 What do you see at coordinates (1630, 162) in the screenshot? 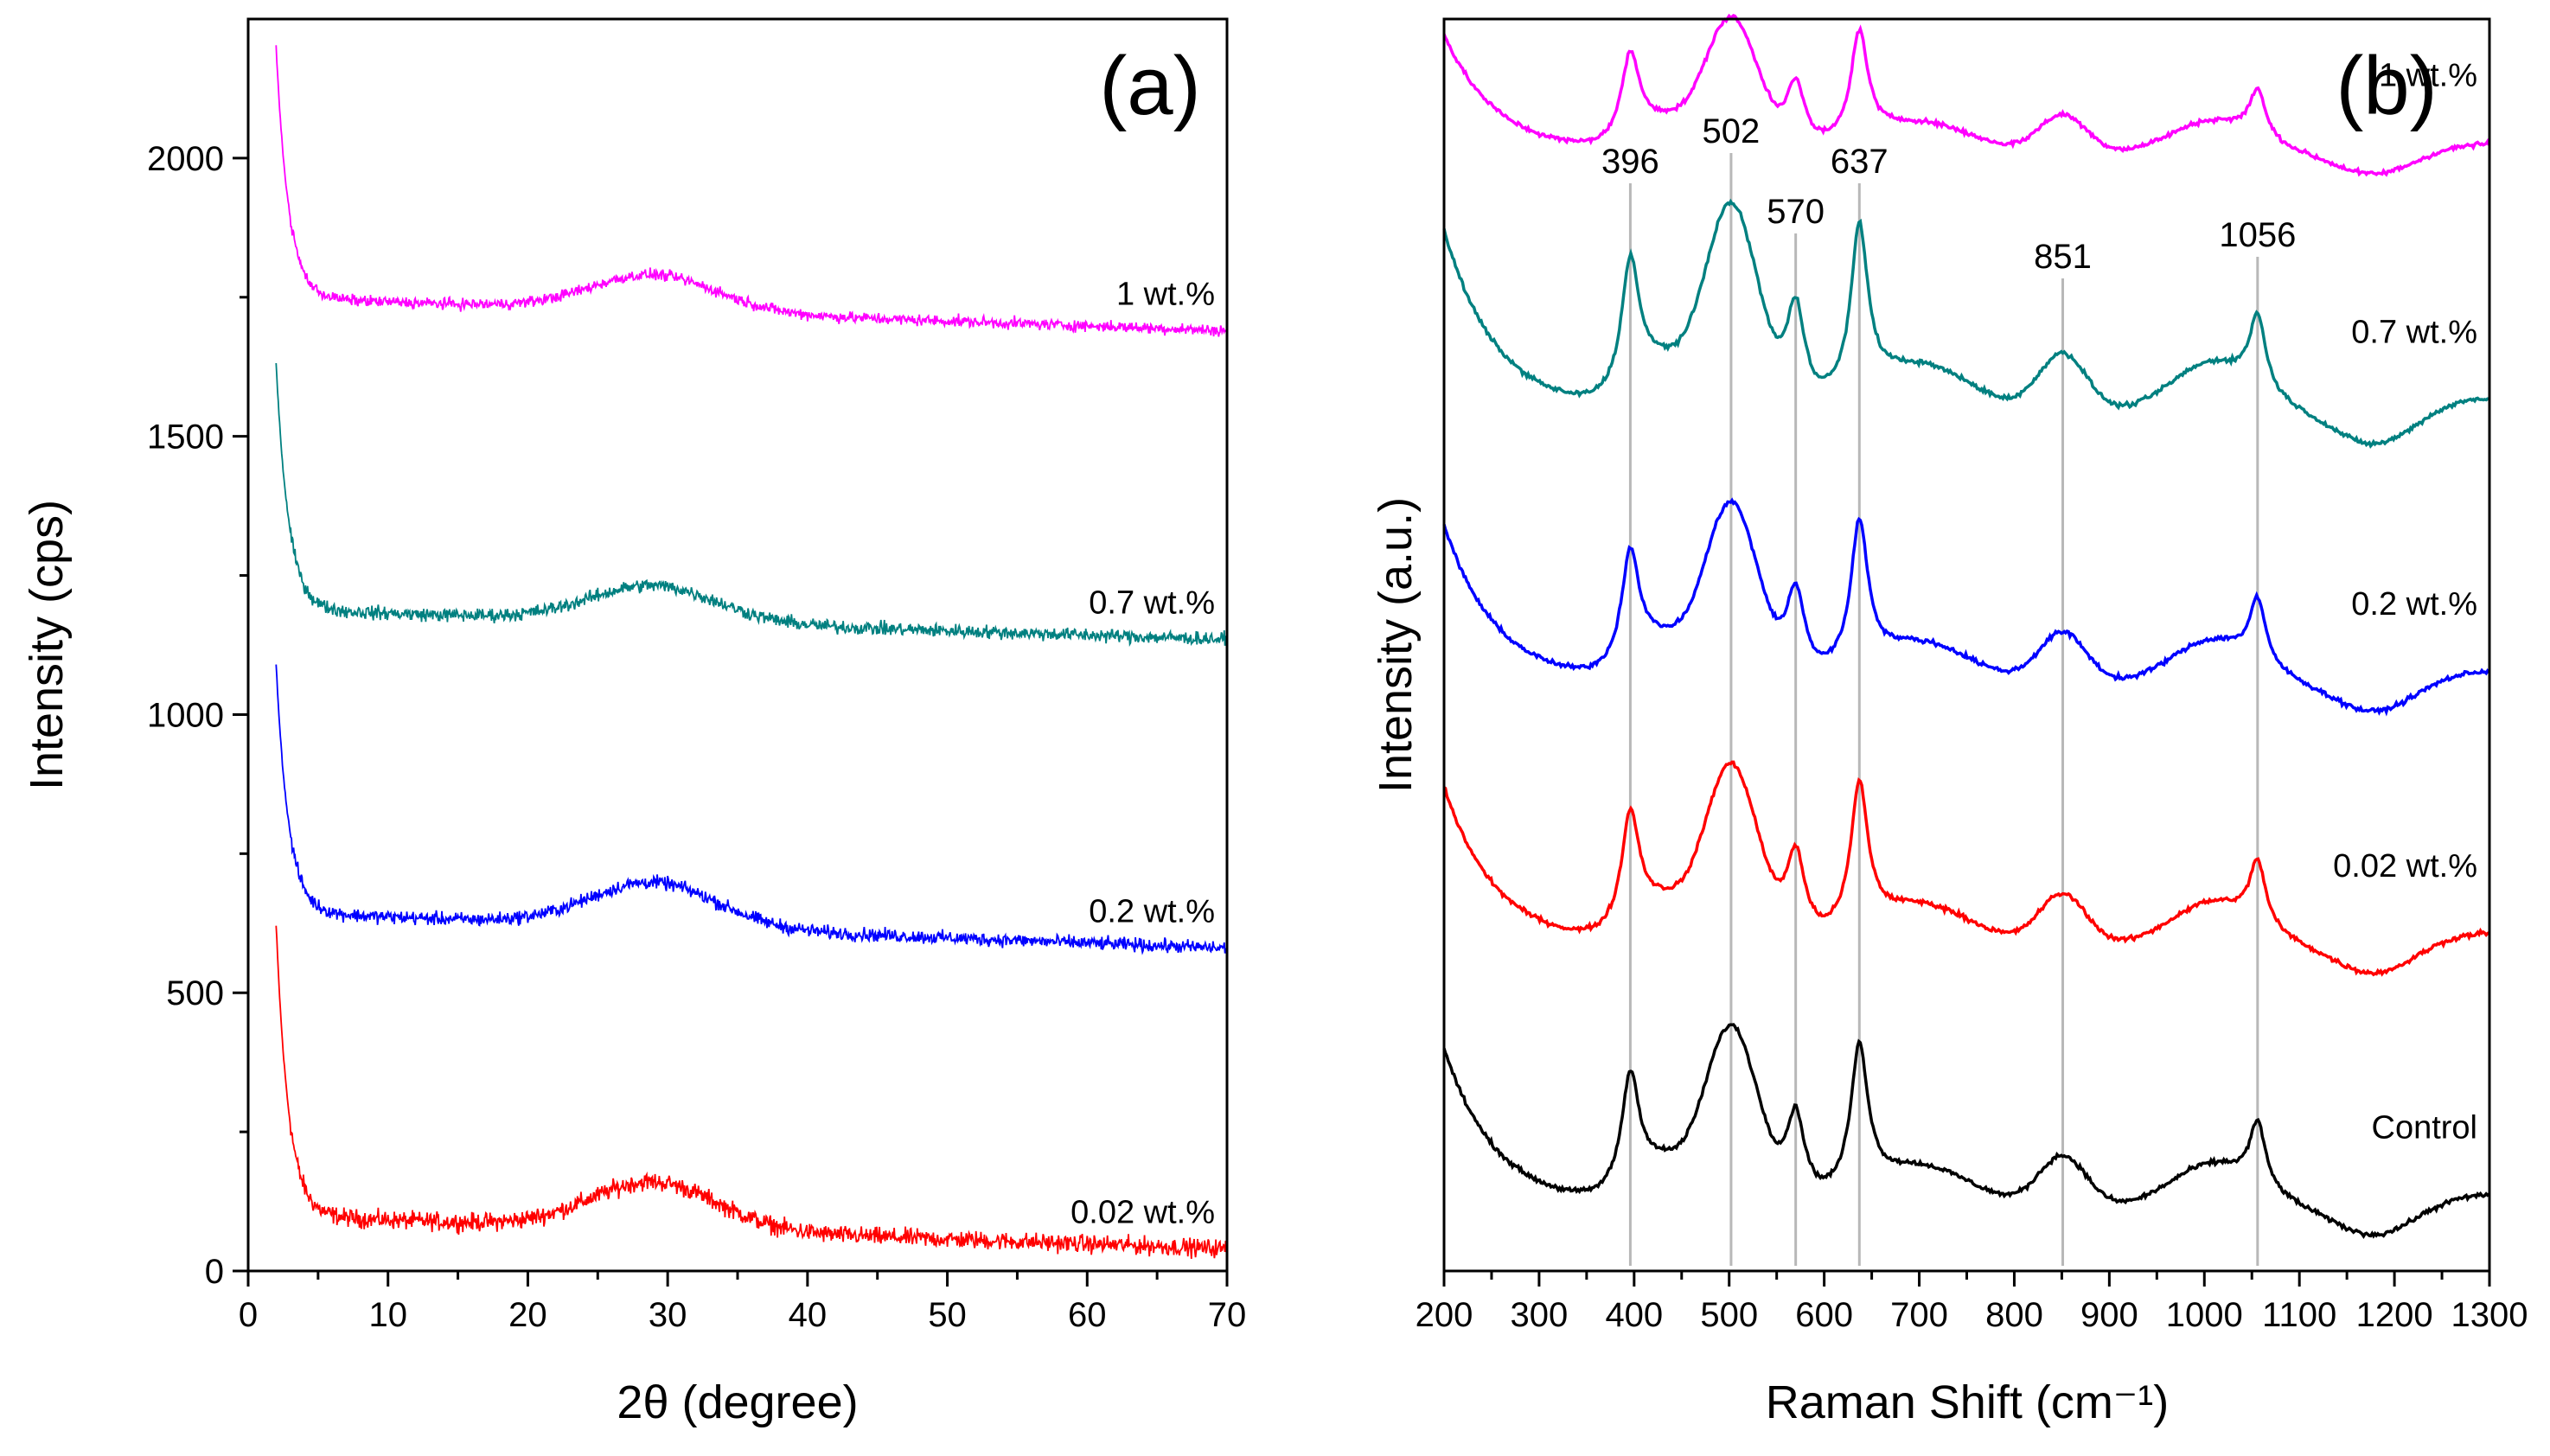
I see `panel-b-peak-label: 396` at bounding box center [1630, 162].